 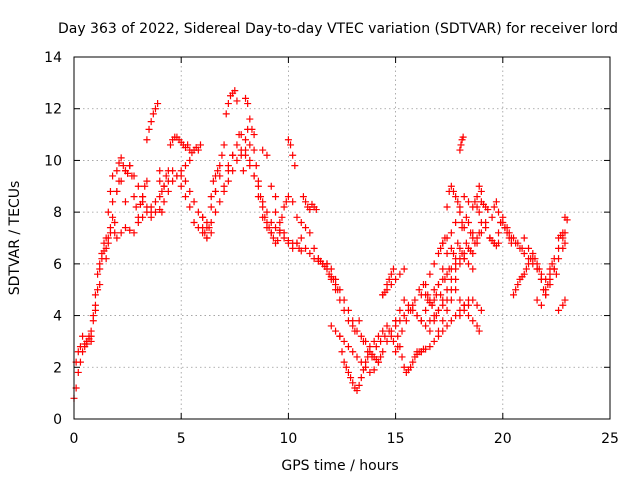 I want to click on y-tick-label: 4, so click(x=57, y=317).